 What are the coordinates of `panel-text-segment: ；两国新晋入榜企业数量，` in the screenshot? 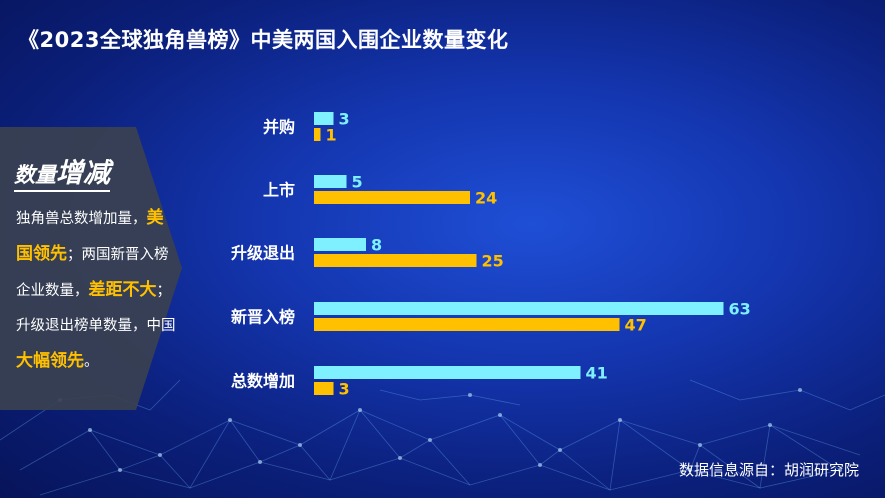 It's located at (92, 273).